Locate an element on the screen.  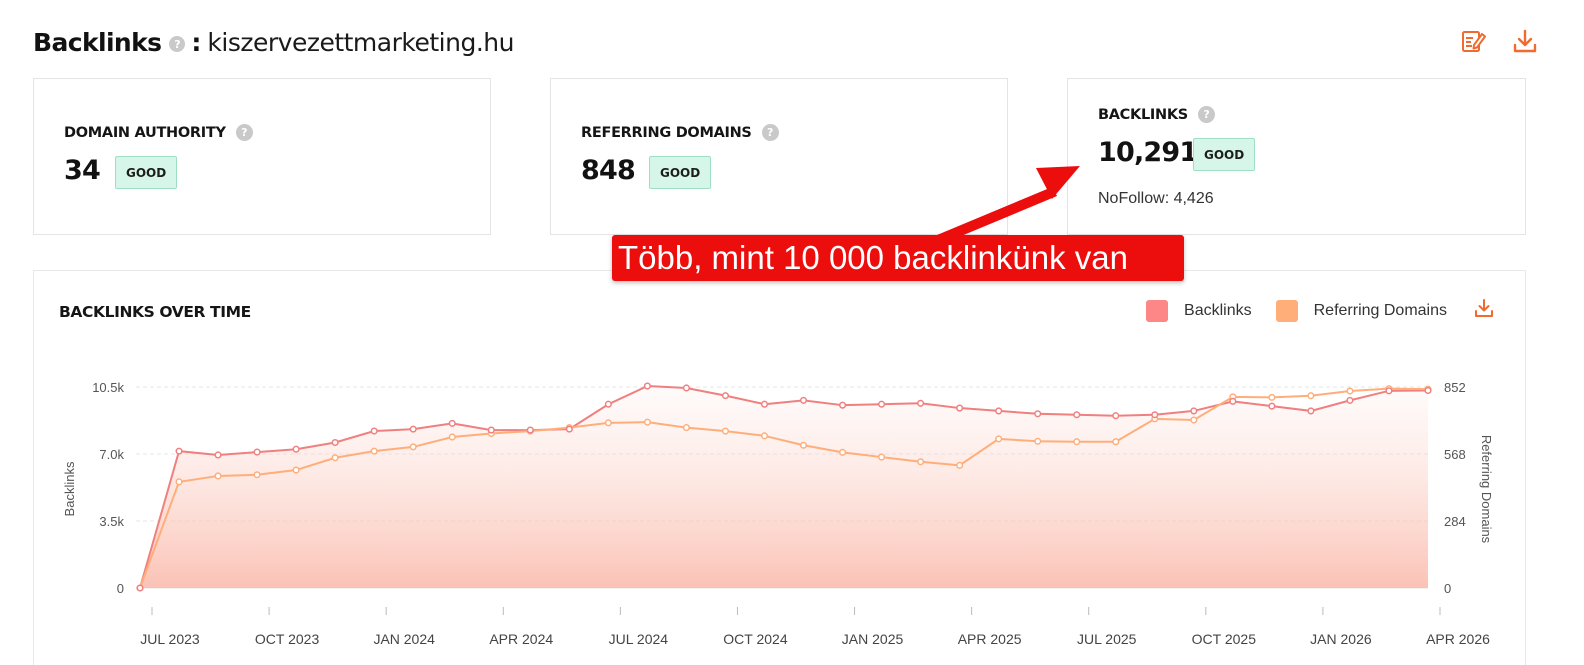
legend-label: Backlinks is located at coordinates (1218, 310).